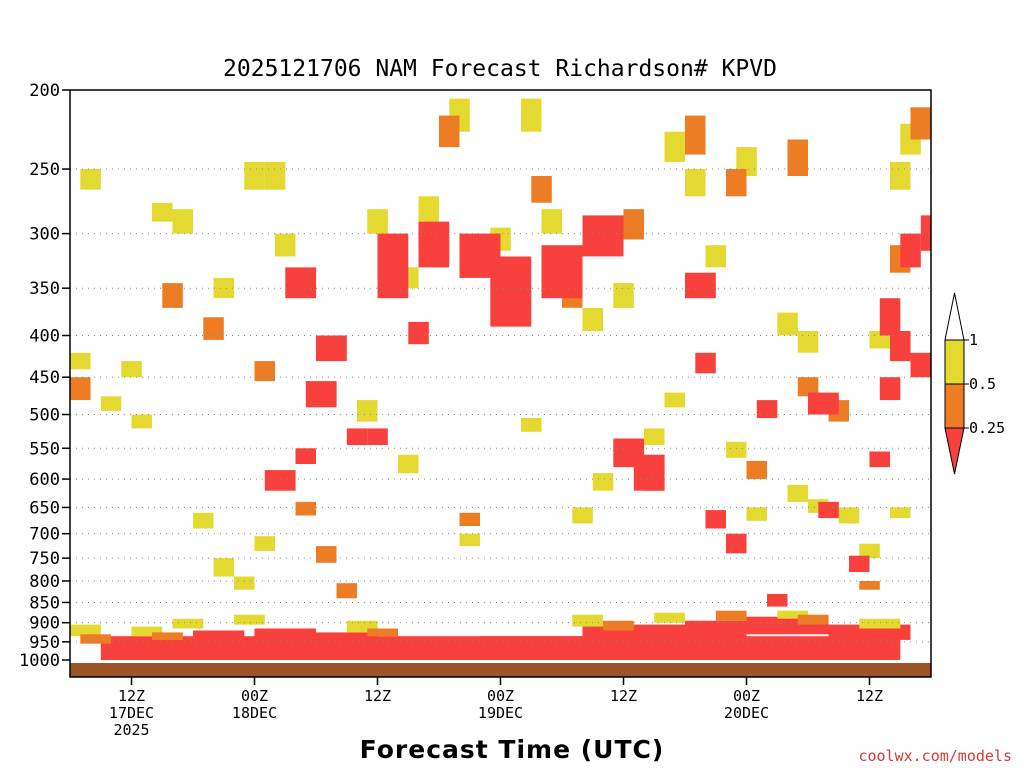 The width and height of the screenshot is (1024, 768). I want to click on chart-title: 2025121706 NAM Forecast Richardson# KPVD, so click(500, 69).